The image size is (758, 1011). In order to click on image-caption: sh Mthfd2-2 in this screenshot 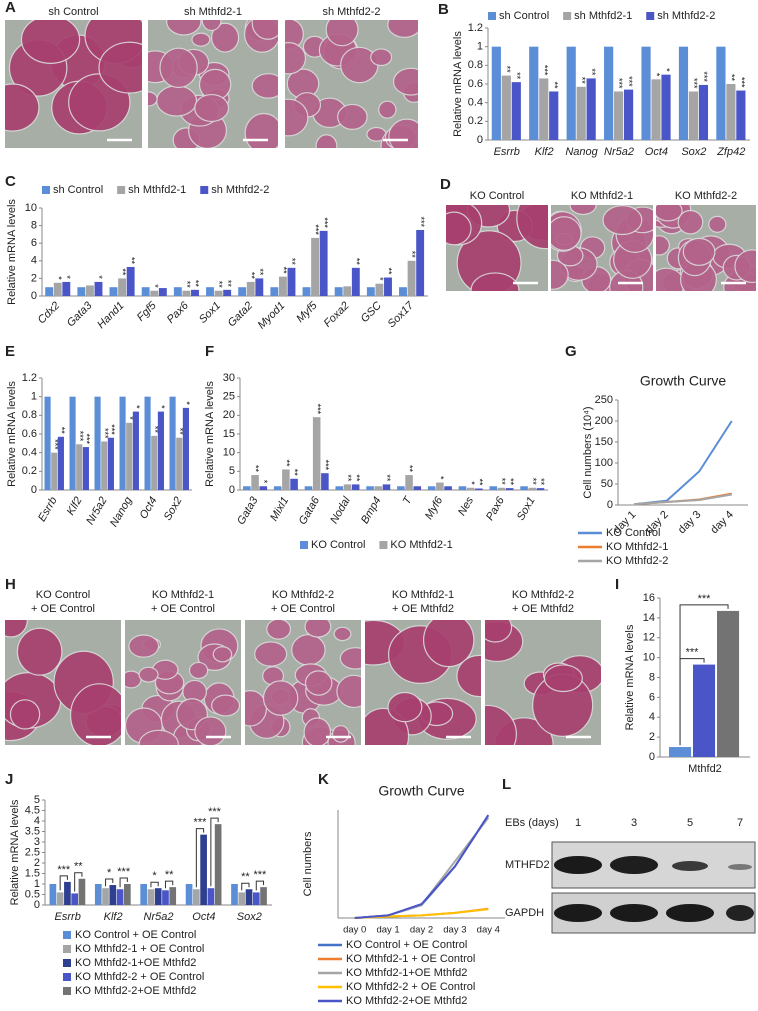, I will do `click(351, 12)`.